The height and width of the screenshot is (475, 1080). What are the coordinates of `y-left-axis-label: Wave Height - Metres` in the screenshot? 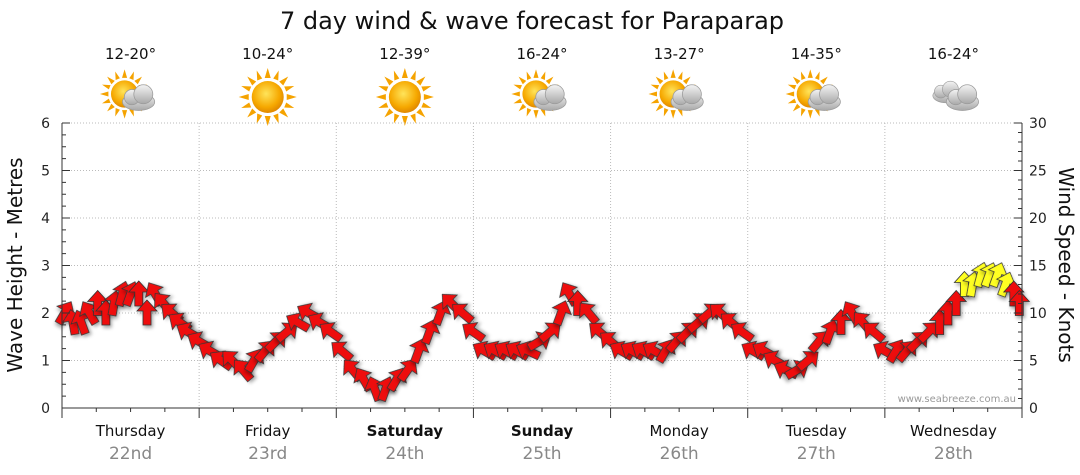 It's located at (15, 264).